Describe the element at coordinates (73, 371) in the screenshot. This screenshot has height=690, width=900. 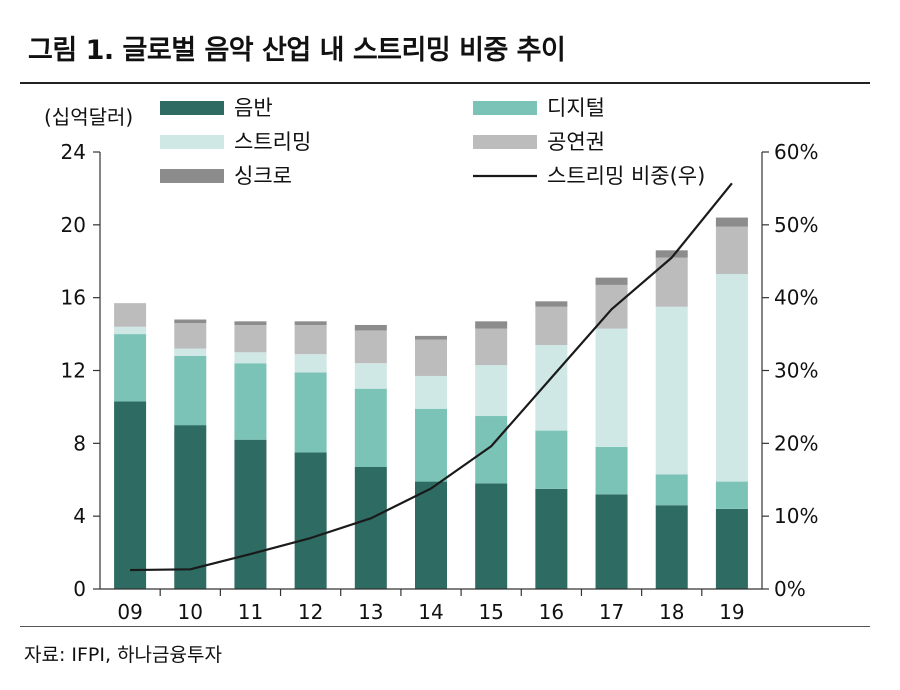
I see `left-tick-label: 12` at that location.